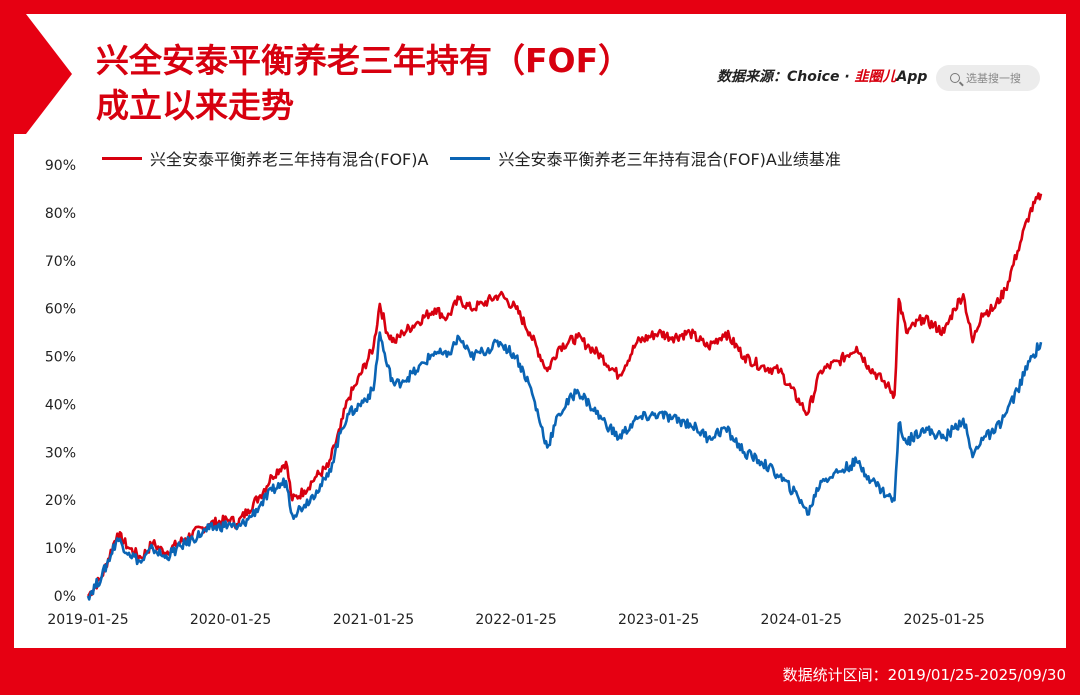  Describe the element at coordinates (60, 166) in the screenshot. I see `y-tick-label: 90%` at that location.